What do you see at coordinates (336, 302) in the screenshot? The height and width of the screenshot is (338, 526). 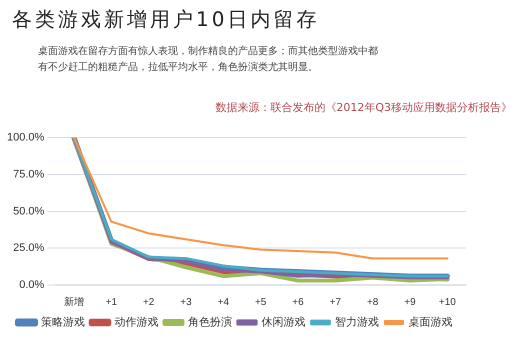 I see `x-tick-label: +7` at bounding box center [336, 302].